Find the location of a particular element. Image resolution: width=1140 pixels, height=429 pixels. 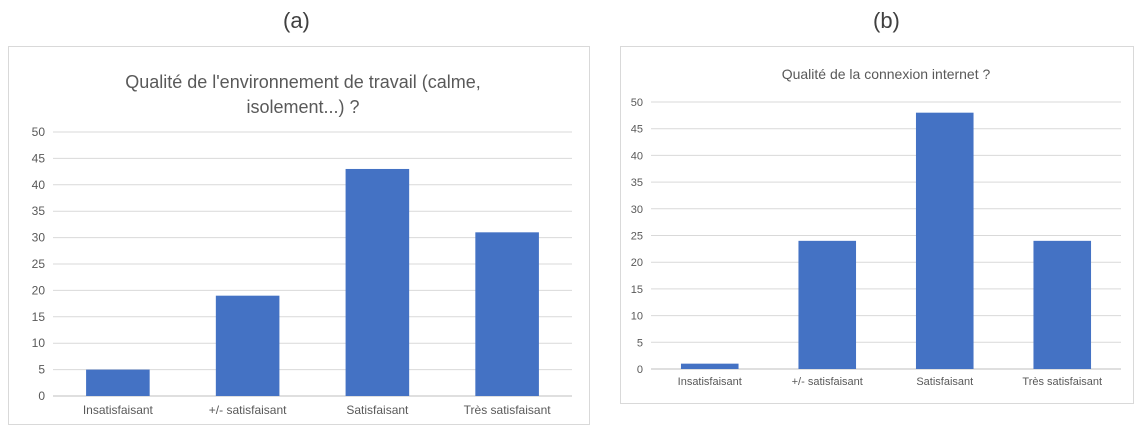

panel-label-b: (b) is located at coordinates (886, 20).